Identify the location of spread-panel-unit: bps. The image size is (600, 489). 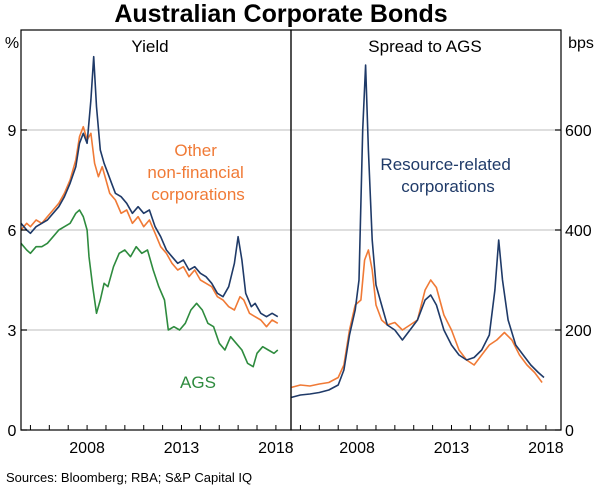
(581, 43).